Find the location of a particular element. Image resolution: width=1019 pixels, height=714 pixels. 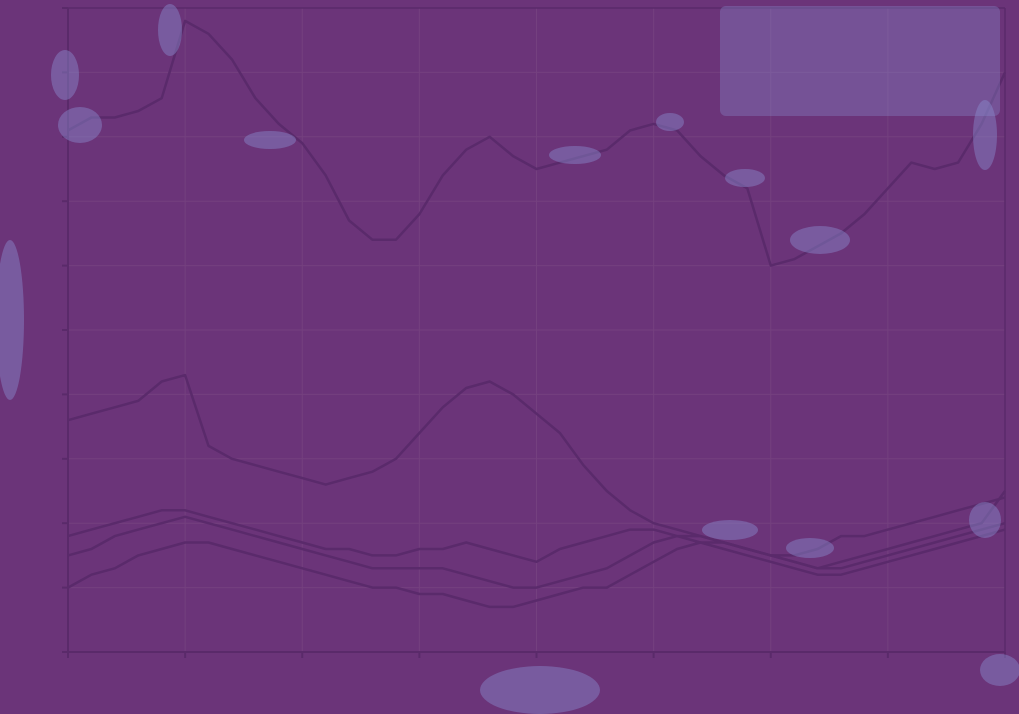

legend is located at coordinates (860, 61).